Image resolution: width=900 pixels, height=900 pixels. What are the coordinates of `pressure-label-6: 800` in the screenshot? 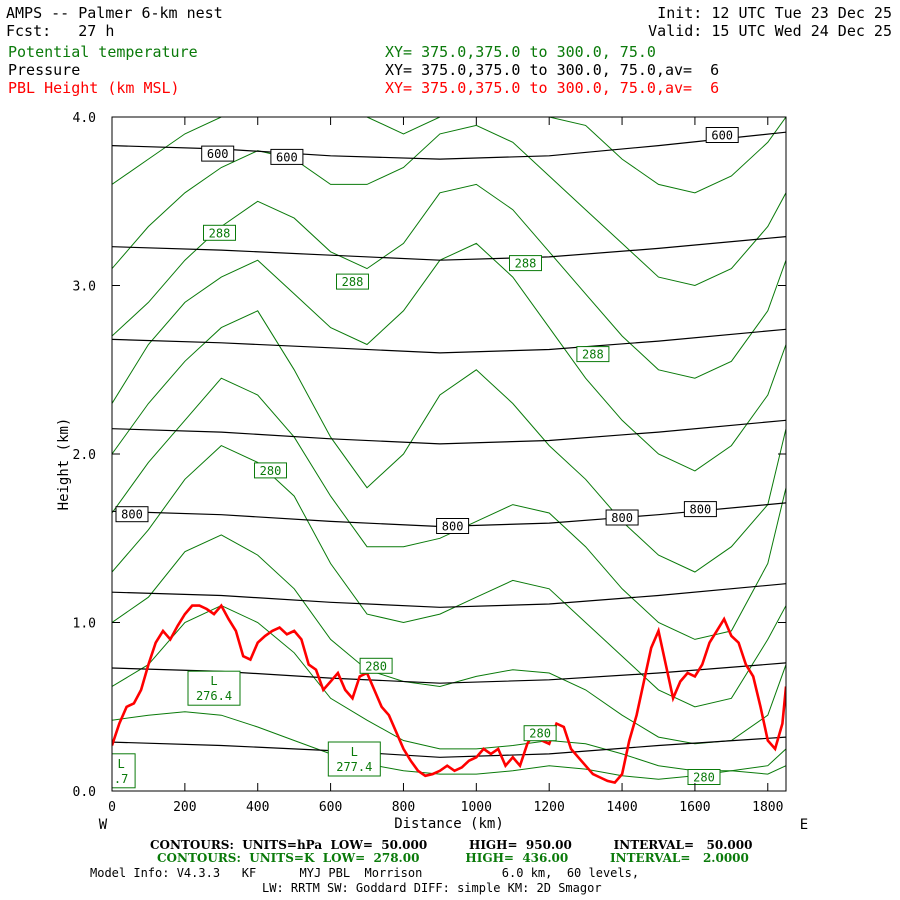 It's located at (701, 510).